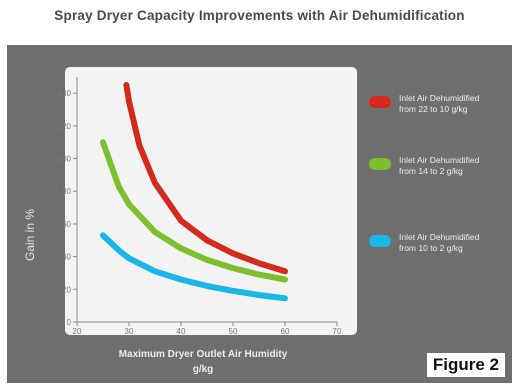  I want to click on y-tick-label: 60, so click(66, 224).